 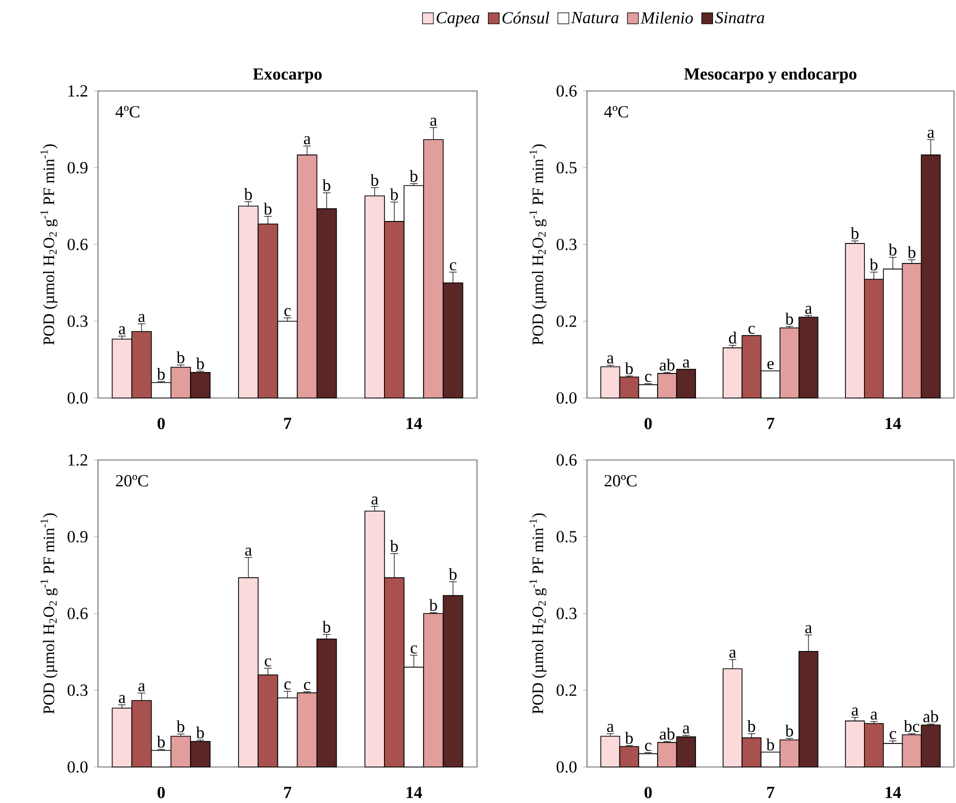 What do you see at coordinates (526, 18) in the screenshot?
I see `legend-label: Cónsul` at bounding box center [526, 18].